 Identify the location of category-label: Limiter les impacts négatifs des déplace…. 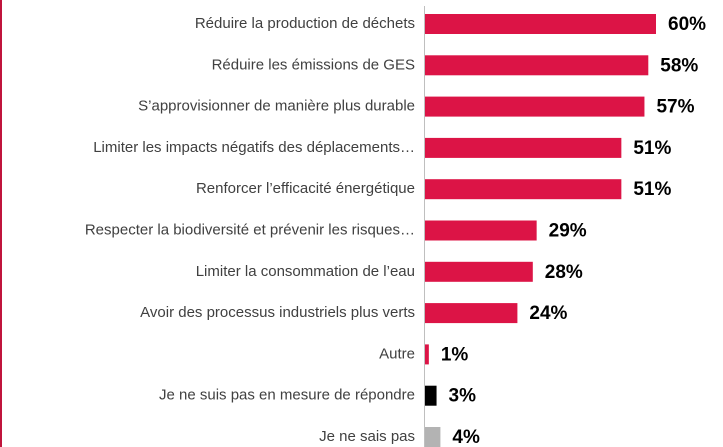
(254, 147).